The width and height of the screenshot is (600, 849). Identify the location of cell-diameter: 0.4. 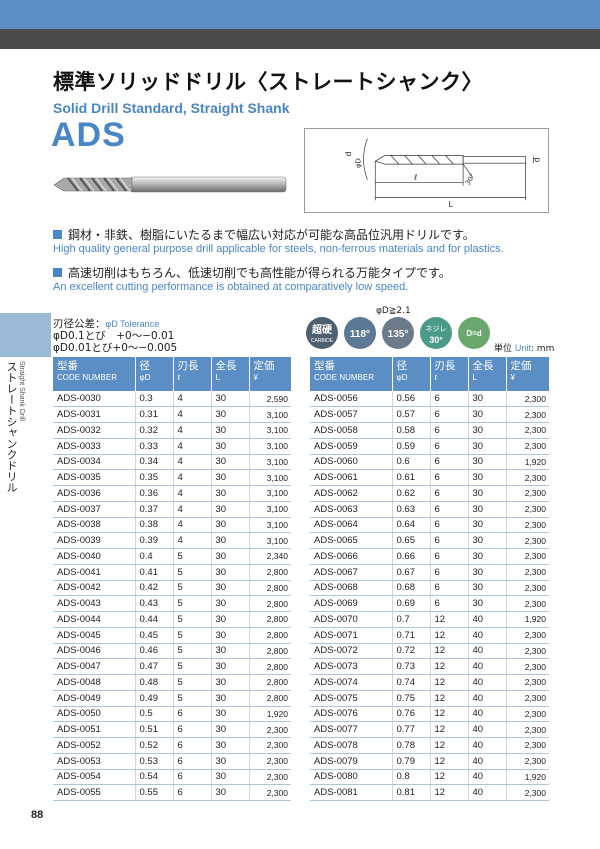
(154, 556).